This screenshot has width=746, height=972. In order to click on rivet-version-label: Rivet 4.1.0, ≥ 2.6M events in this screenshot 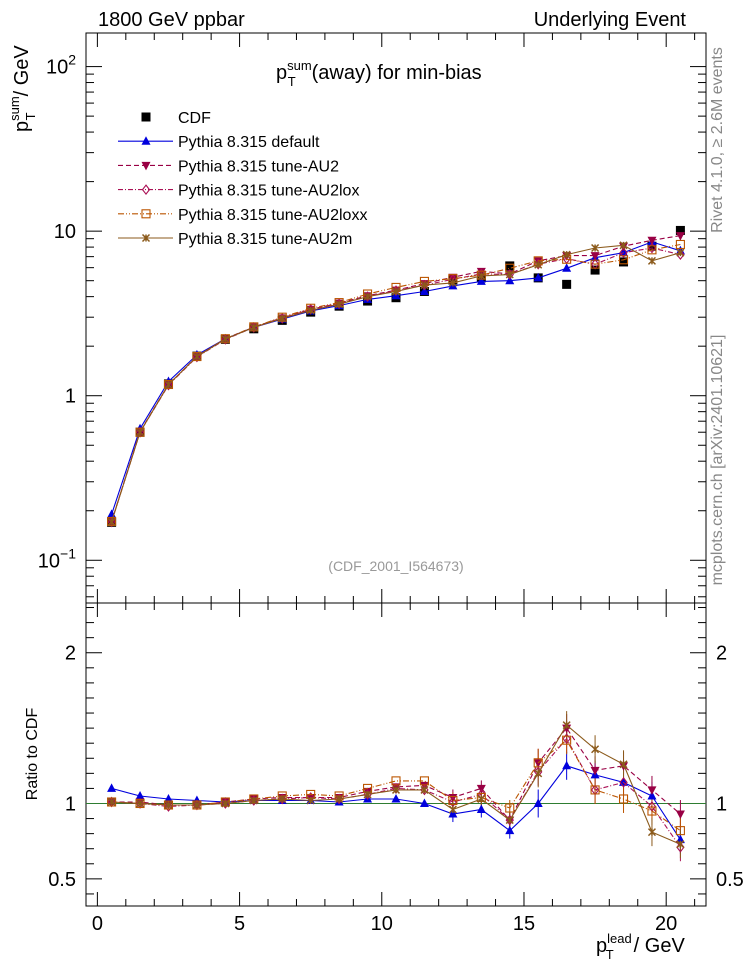, I will do `click(717, 140)`.